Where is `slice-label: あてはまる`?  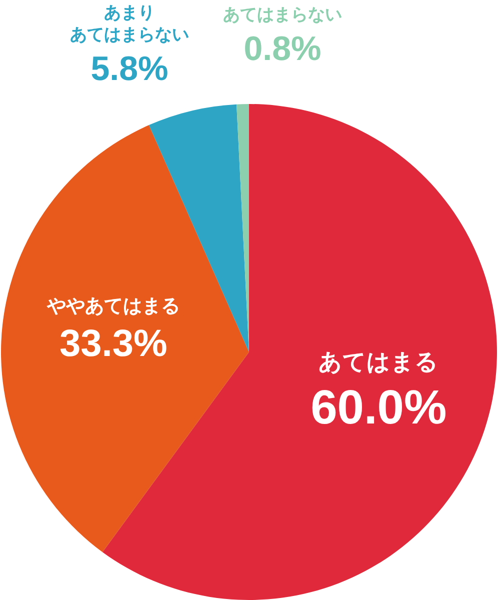
slice-label: あてはまる is located at coordinates (378, 362).